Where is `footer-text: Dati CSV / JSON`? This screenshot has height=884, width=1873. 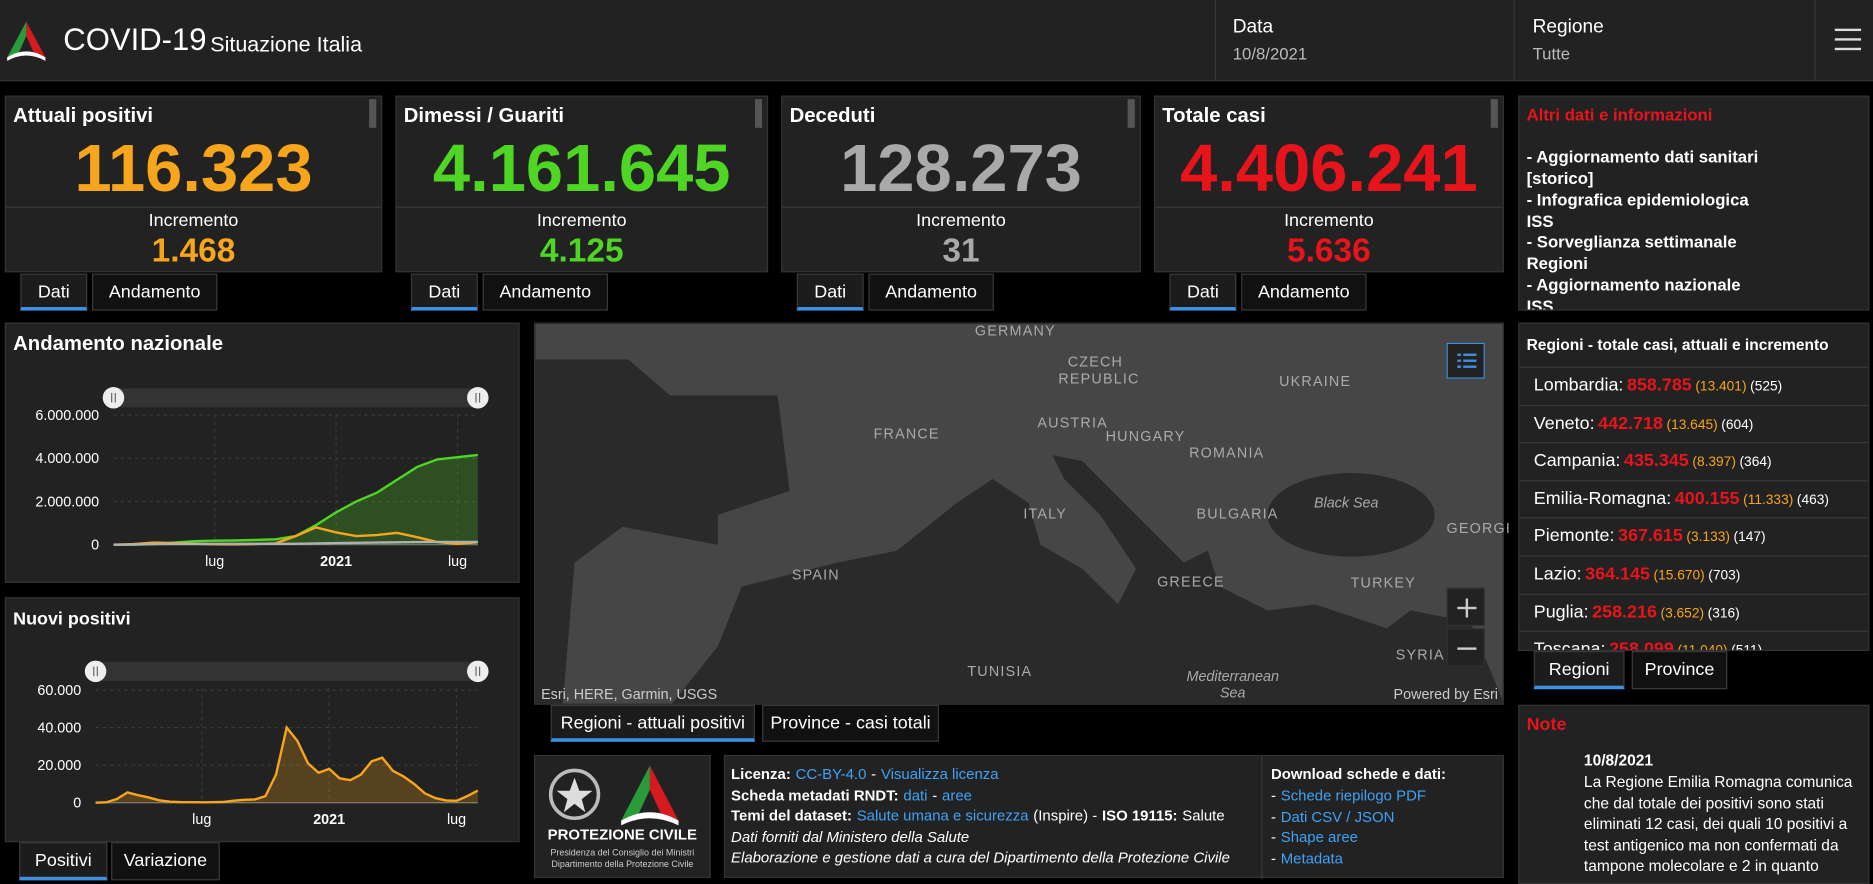 footer-text: Dati CSV / JSON is located at coordinates (1337, 816).